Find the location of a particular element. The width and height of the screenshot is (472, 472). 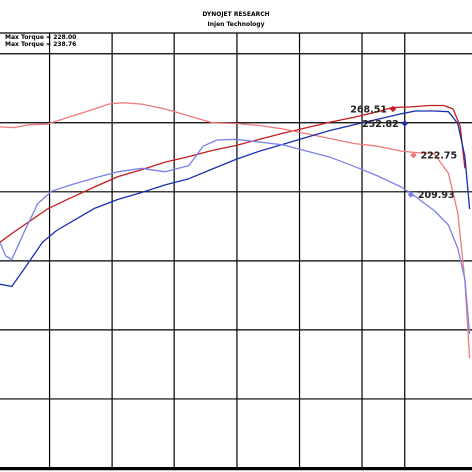

chart-title: DYNOJET RESEARCH is located at coordinates (236, 14).